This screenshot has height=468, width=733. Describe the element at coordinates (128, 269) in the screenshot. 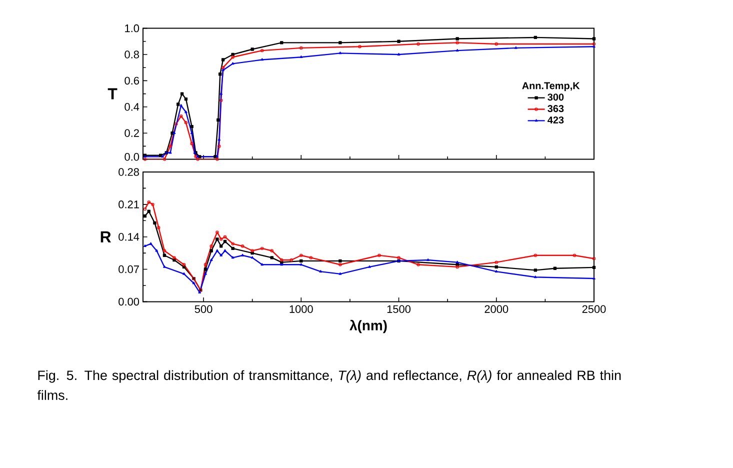

I see `y-tick-label: 0.07` at that location.